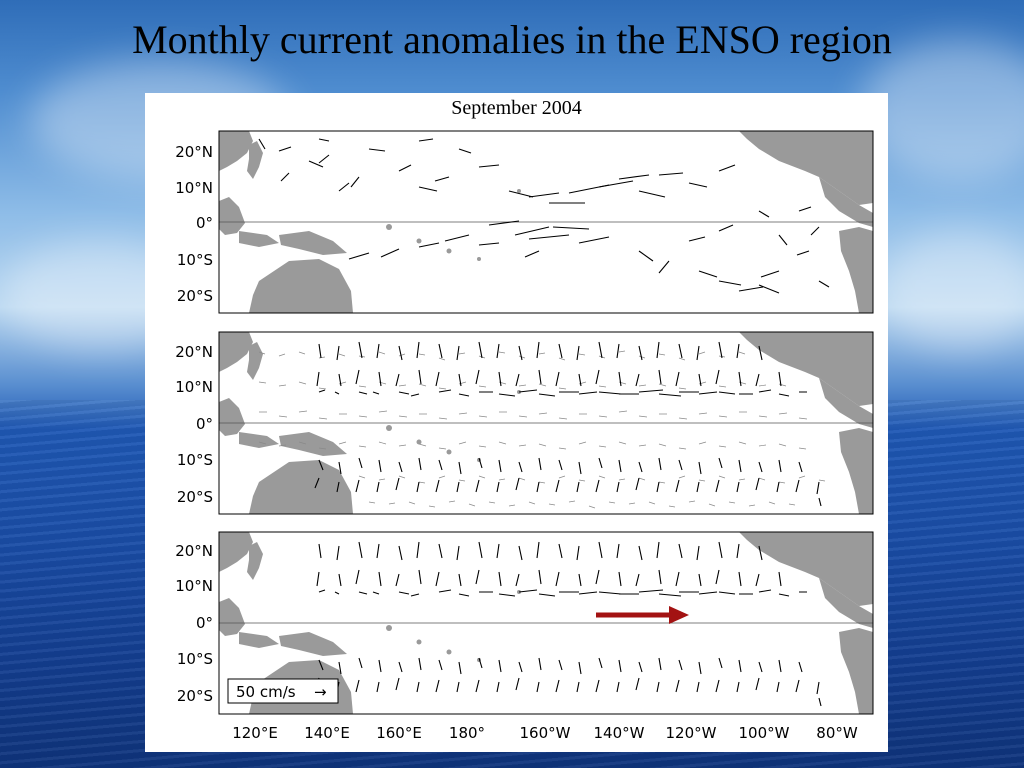 Image resolution: width=1024 pixels, height=768 pixels. What do you see at coordinates (837, 733) in the screenshot?
I see `lon-label-80w: 80°W` at bounding box center [837, 733].